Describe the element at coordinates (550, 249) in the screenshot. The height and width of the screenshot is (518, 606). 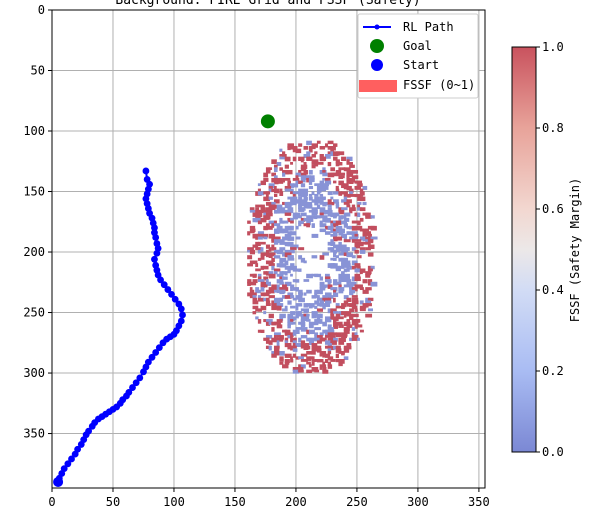
I see `colorbar-ticks: 0.0 0.2 0.4 0.6 0.8 1.0` at that location.